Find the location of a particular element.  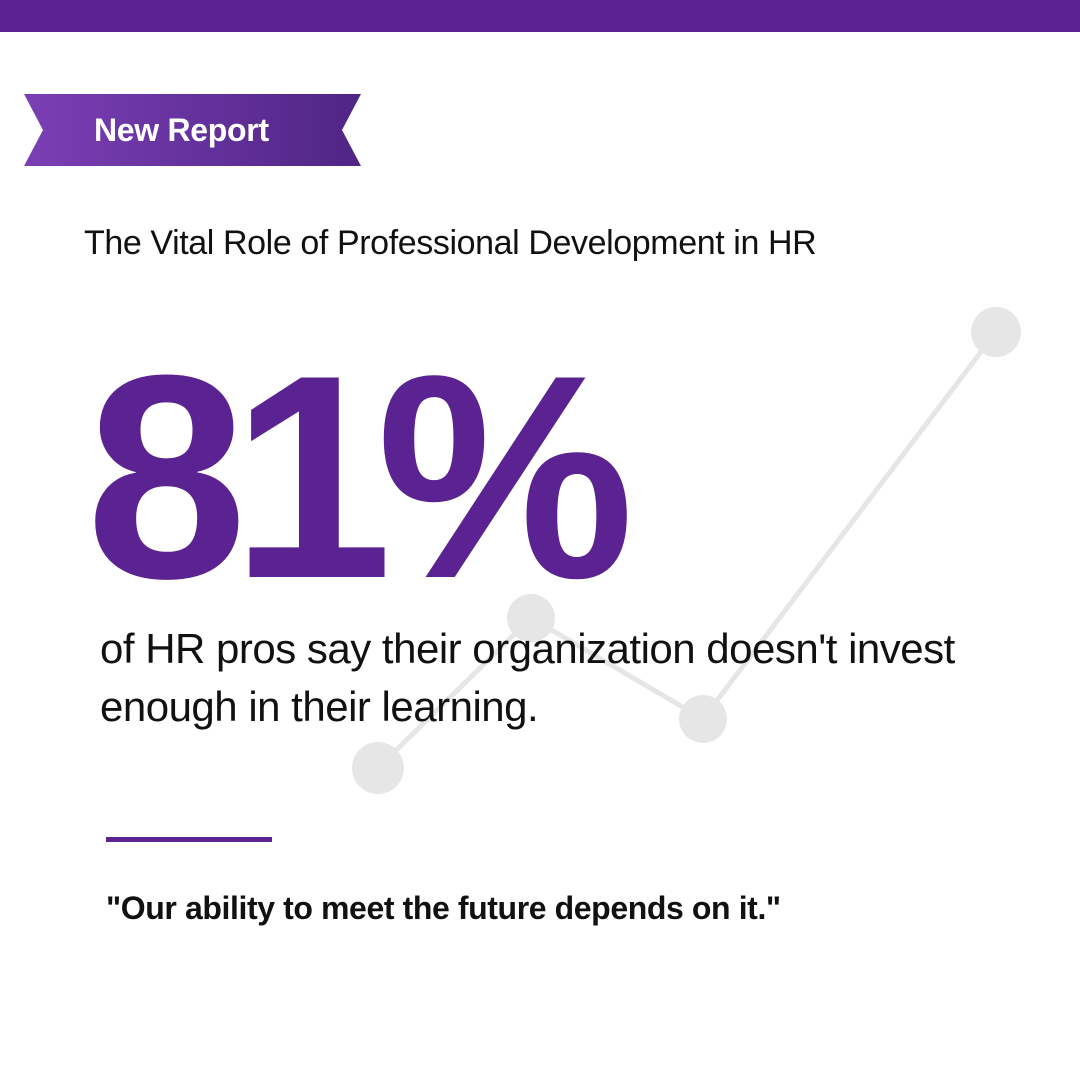

divider-line is located at coordinates (189, 839).